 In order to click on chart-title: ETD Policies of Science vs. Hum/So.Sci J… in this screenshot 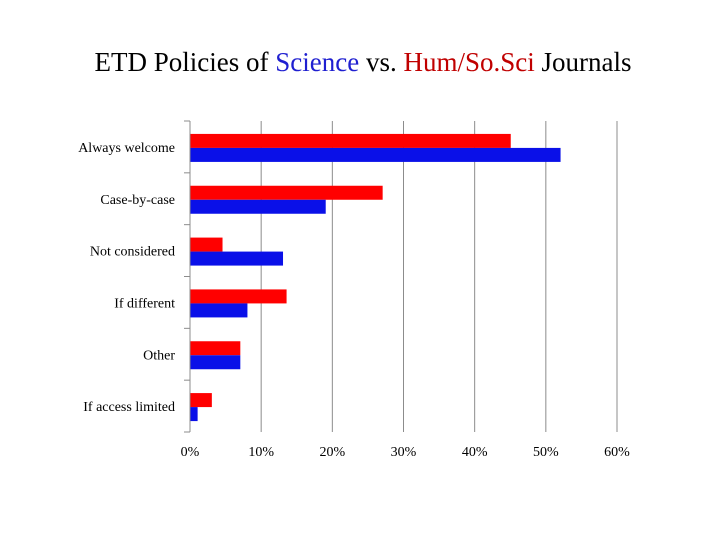, I will do `click(363, 62)`.